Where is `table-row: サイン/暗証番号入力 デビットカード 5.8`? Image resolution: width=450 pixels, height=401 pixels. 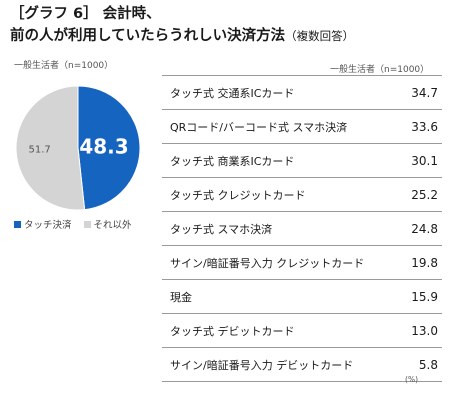 table-row: サイン/暗証番号入力 デビットカード 5.8 is located at coordinates (302, 365).